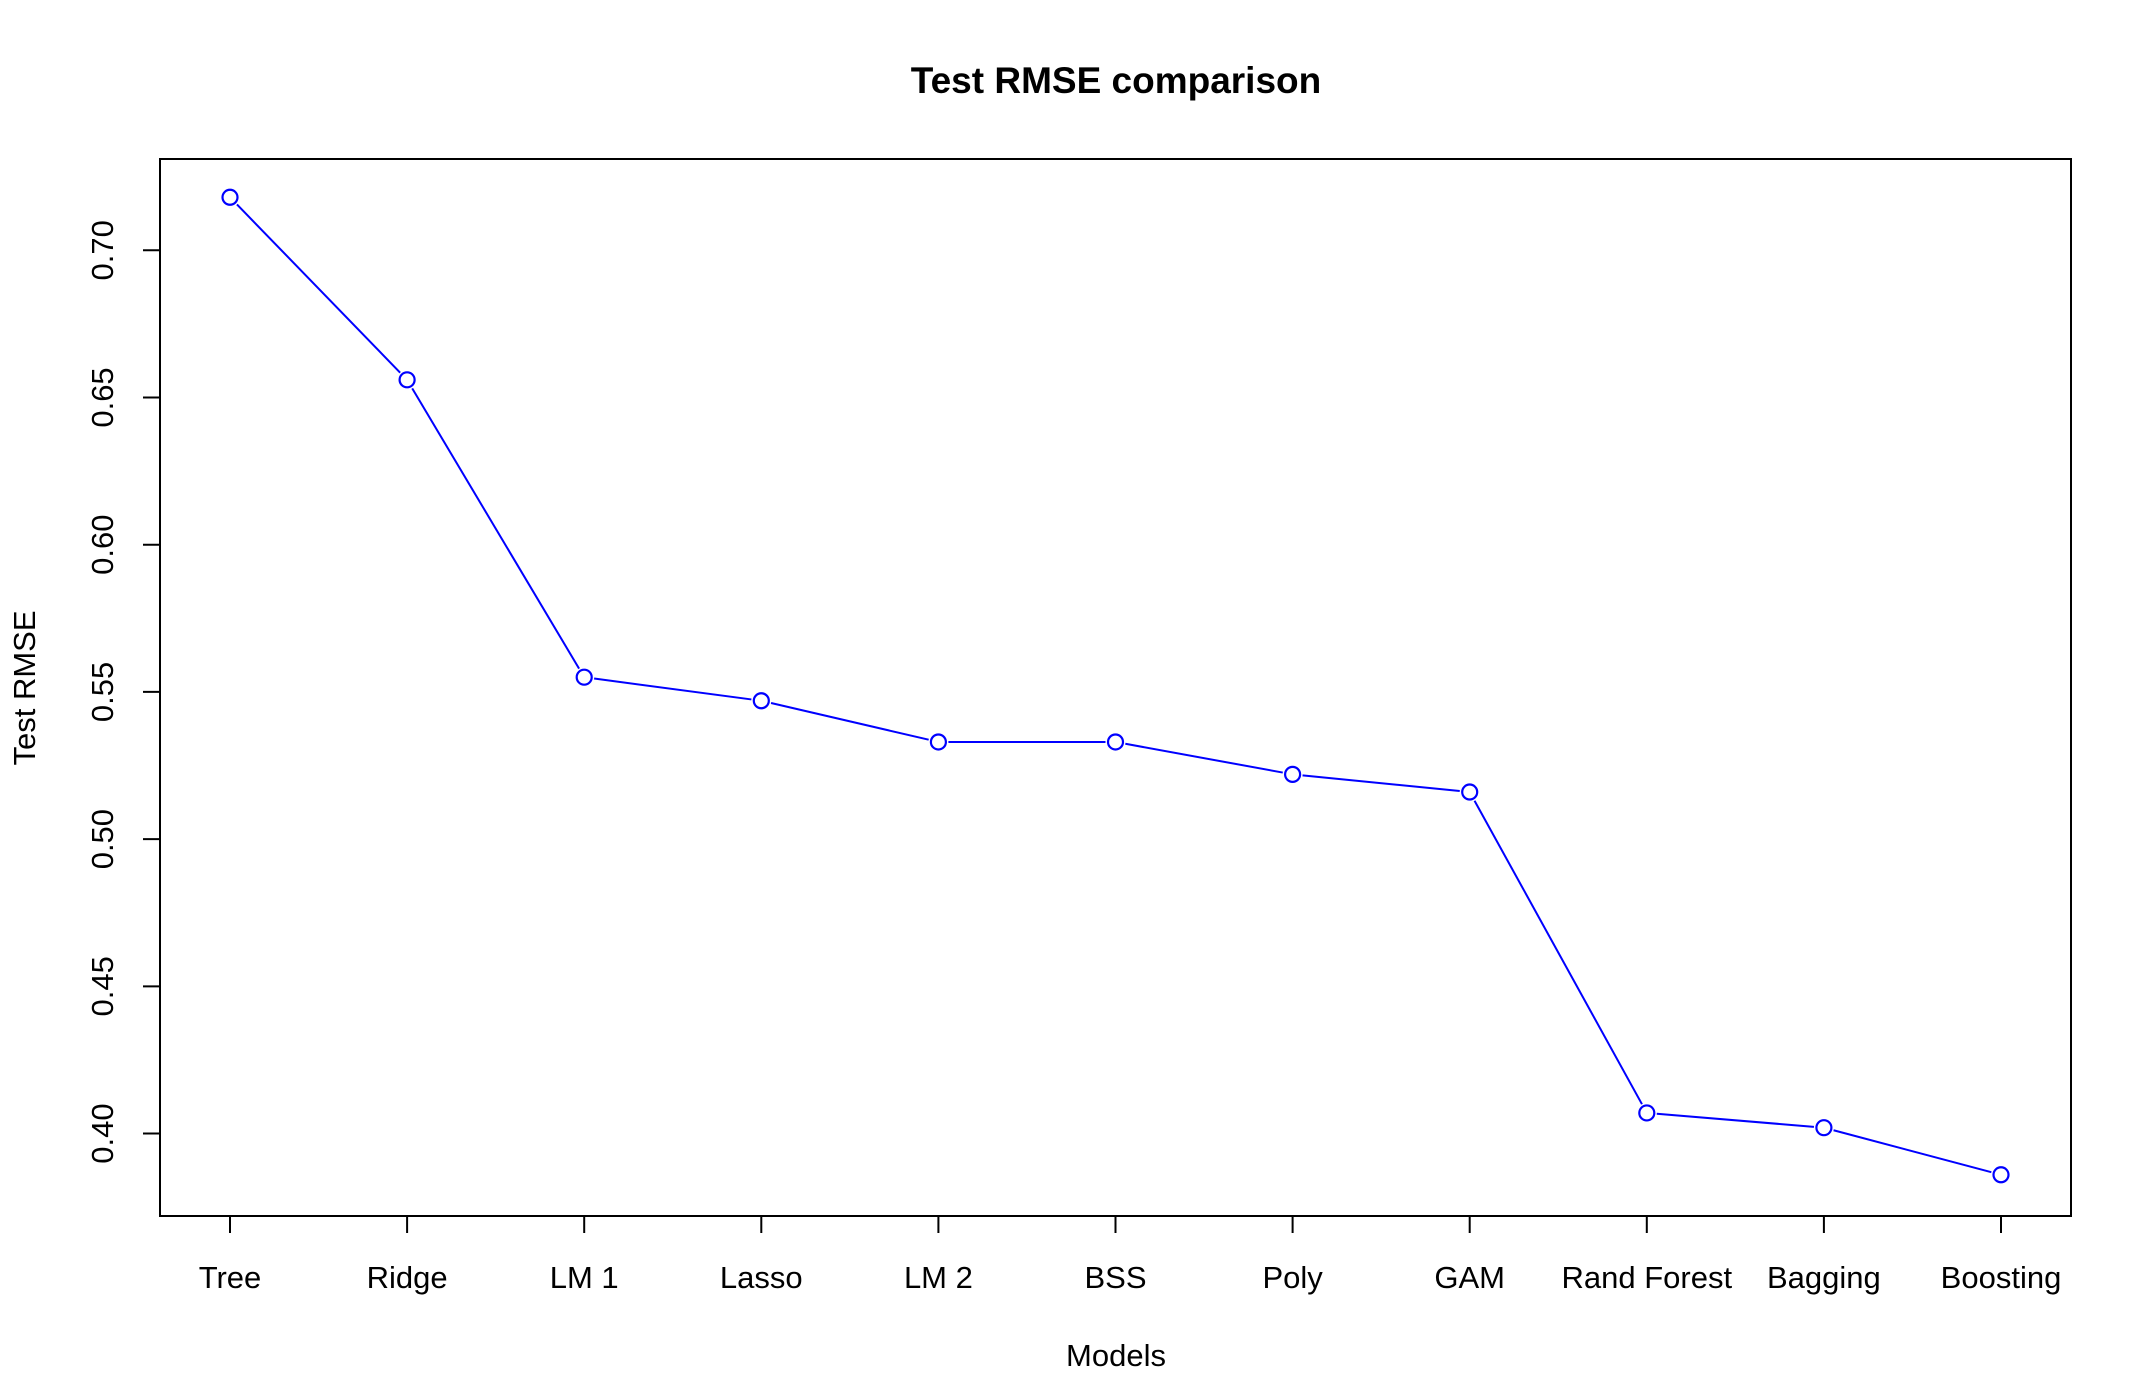 This screenshot has width=2132, height=1400. What do you see at coordinates (102, 397) in the screenshot?
I see `y-tick-label: 0.65` at bounding box center [102, 397].